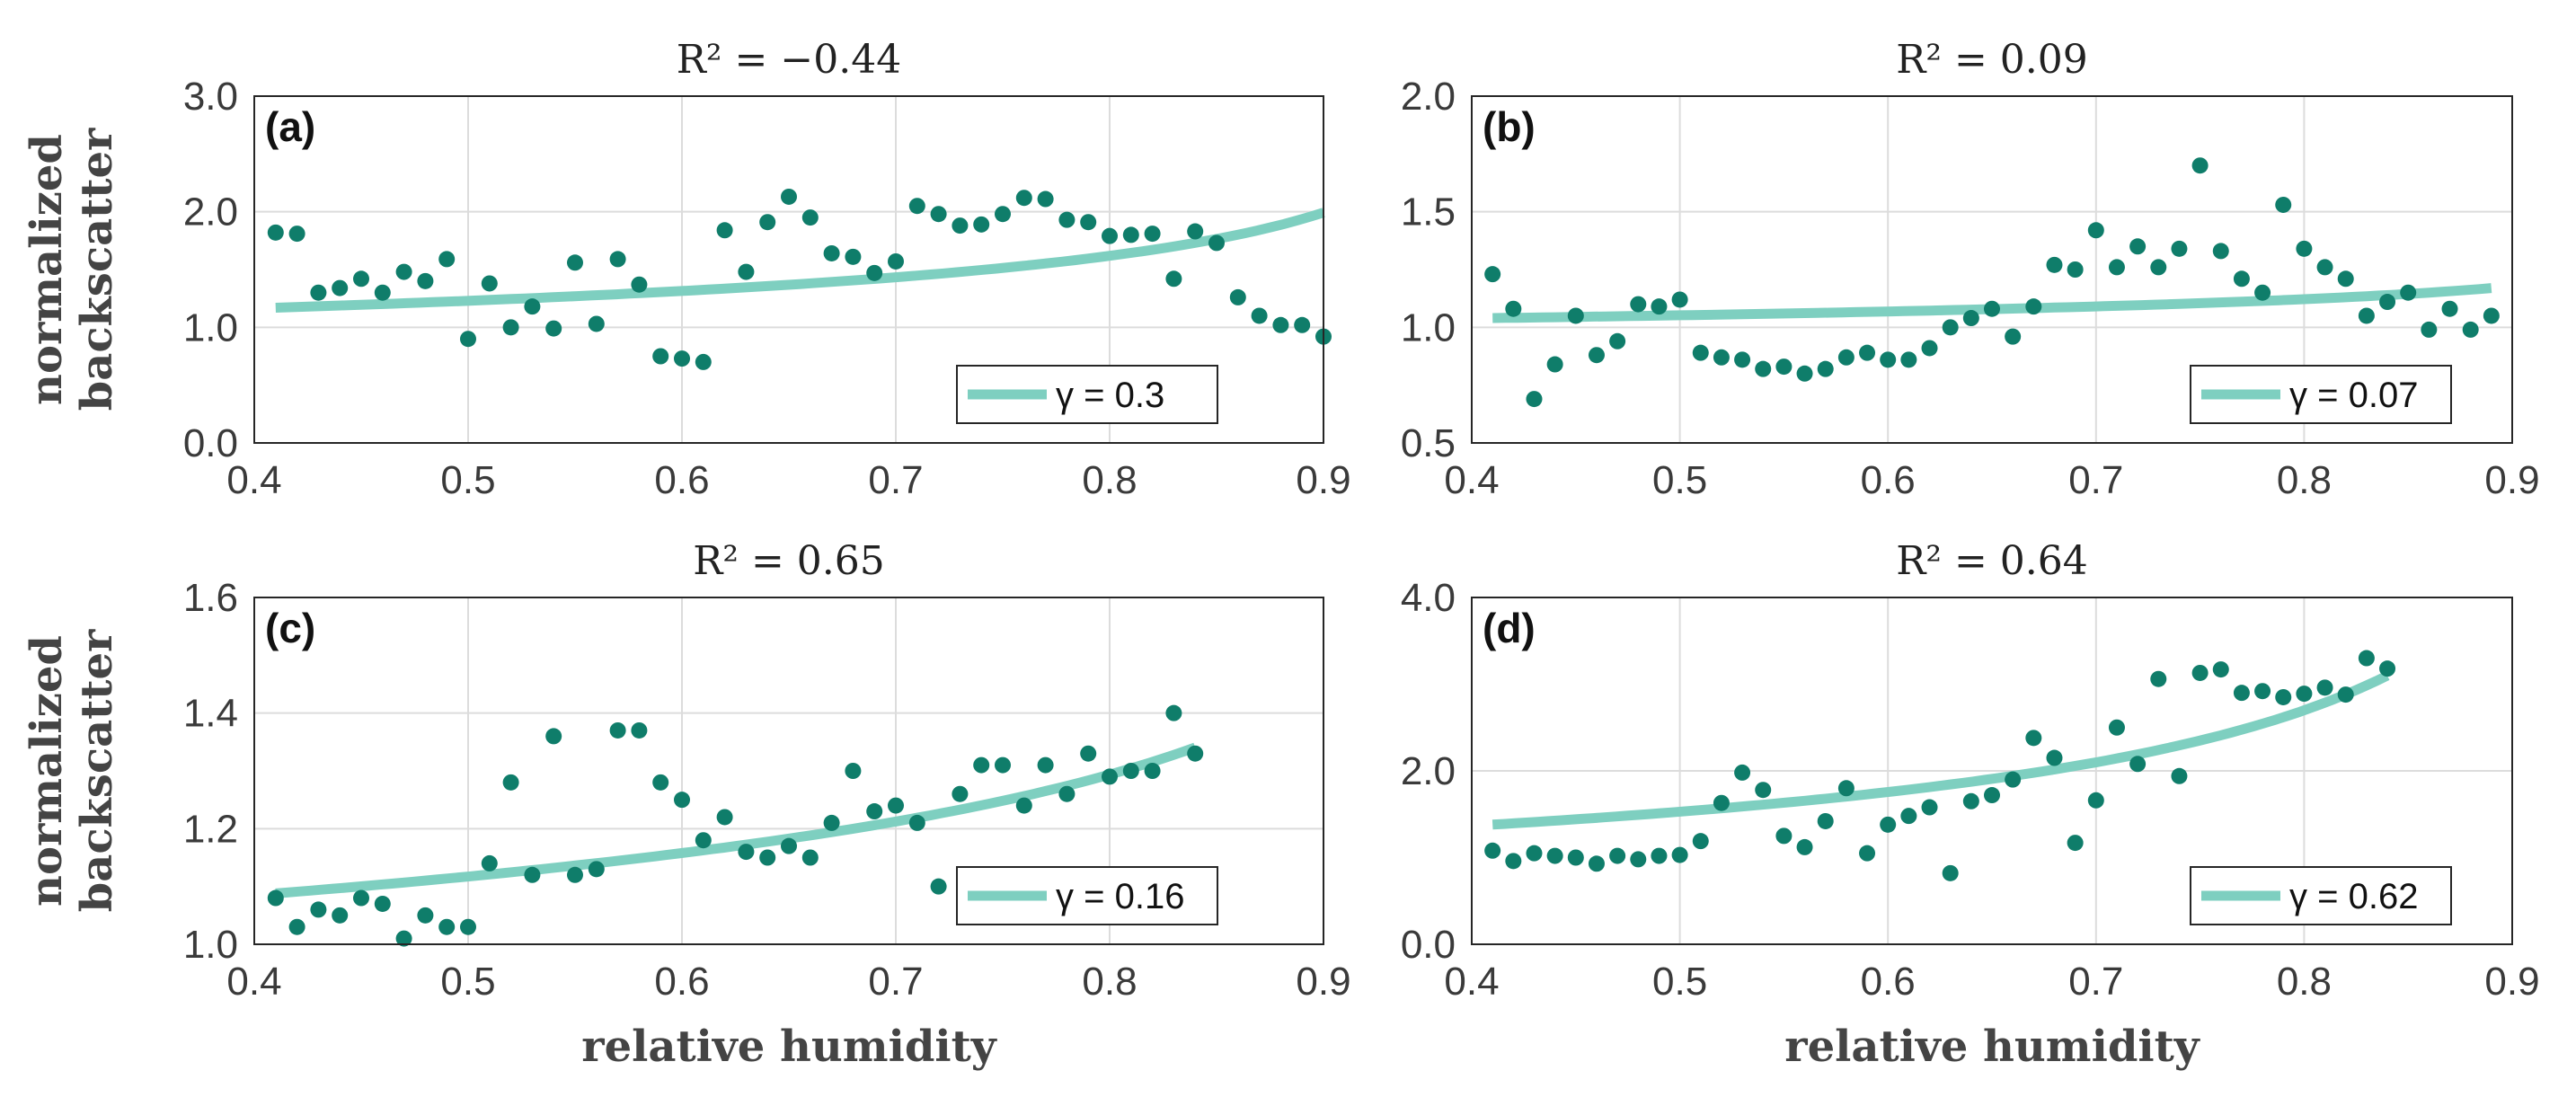  I want to click on legend-label: γ = 0.3, so click(1110, 396).